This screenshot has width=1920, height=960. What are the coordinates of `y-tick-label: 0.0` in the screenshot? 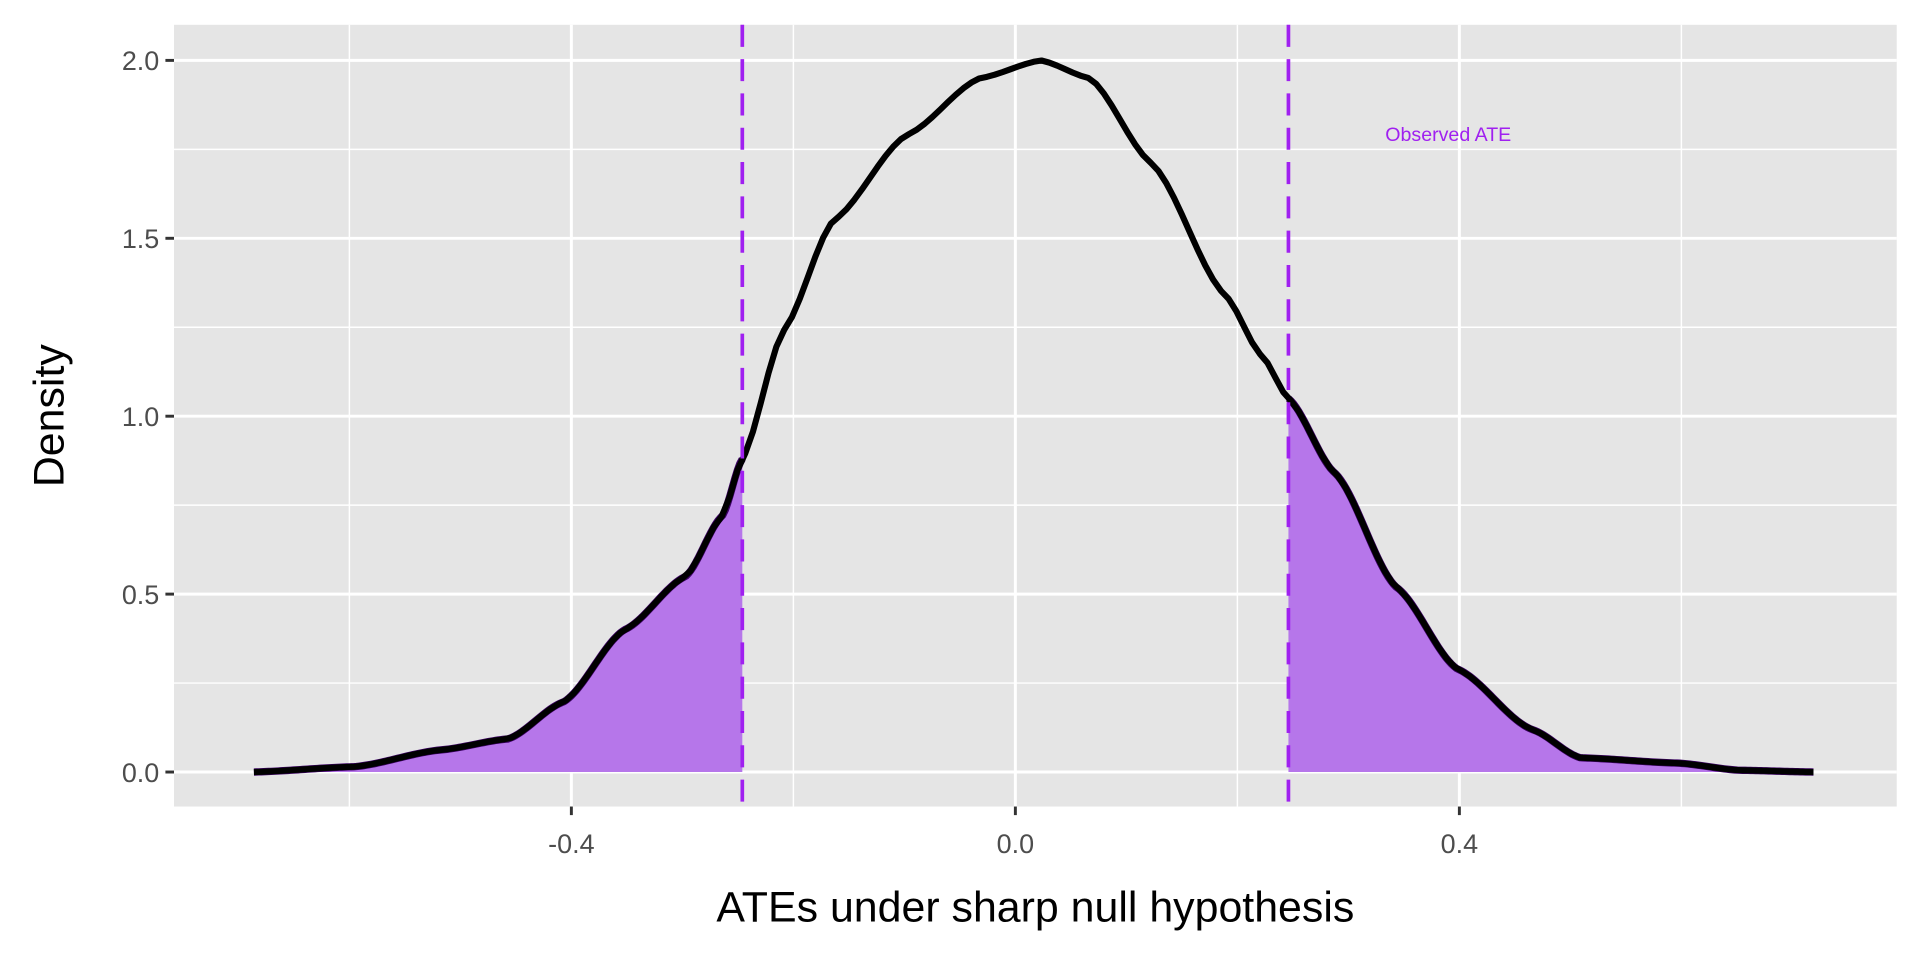 It's located at (140, 773).